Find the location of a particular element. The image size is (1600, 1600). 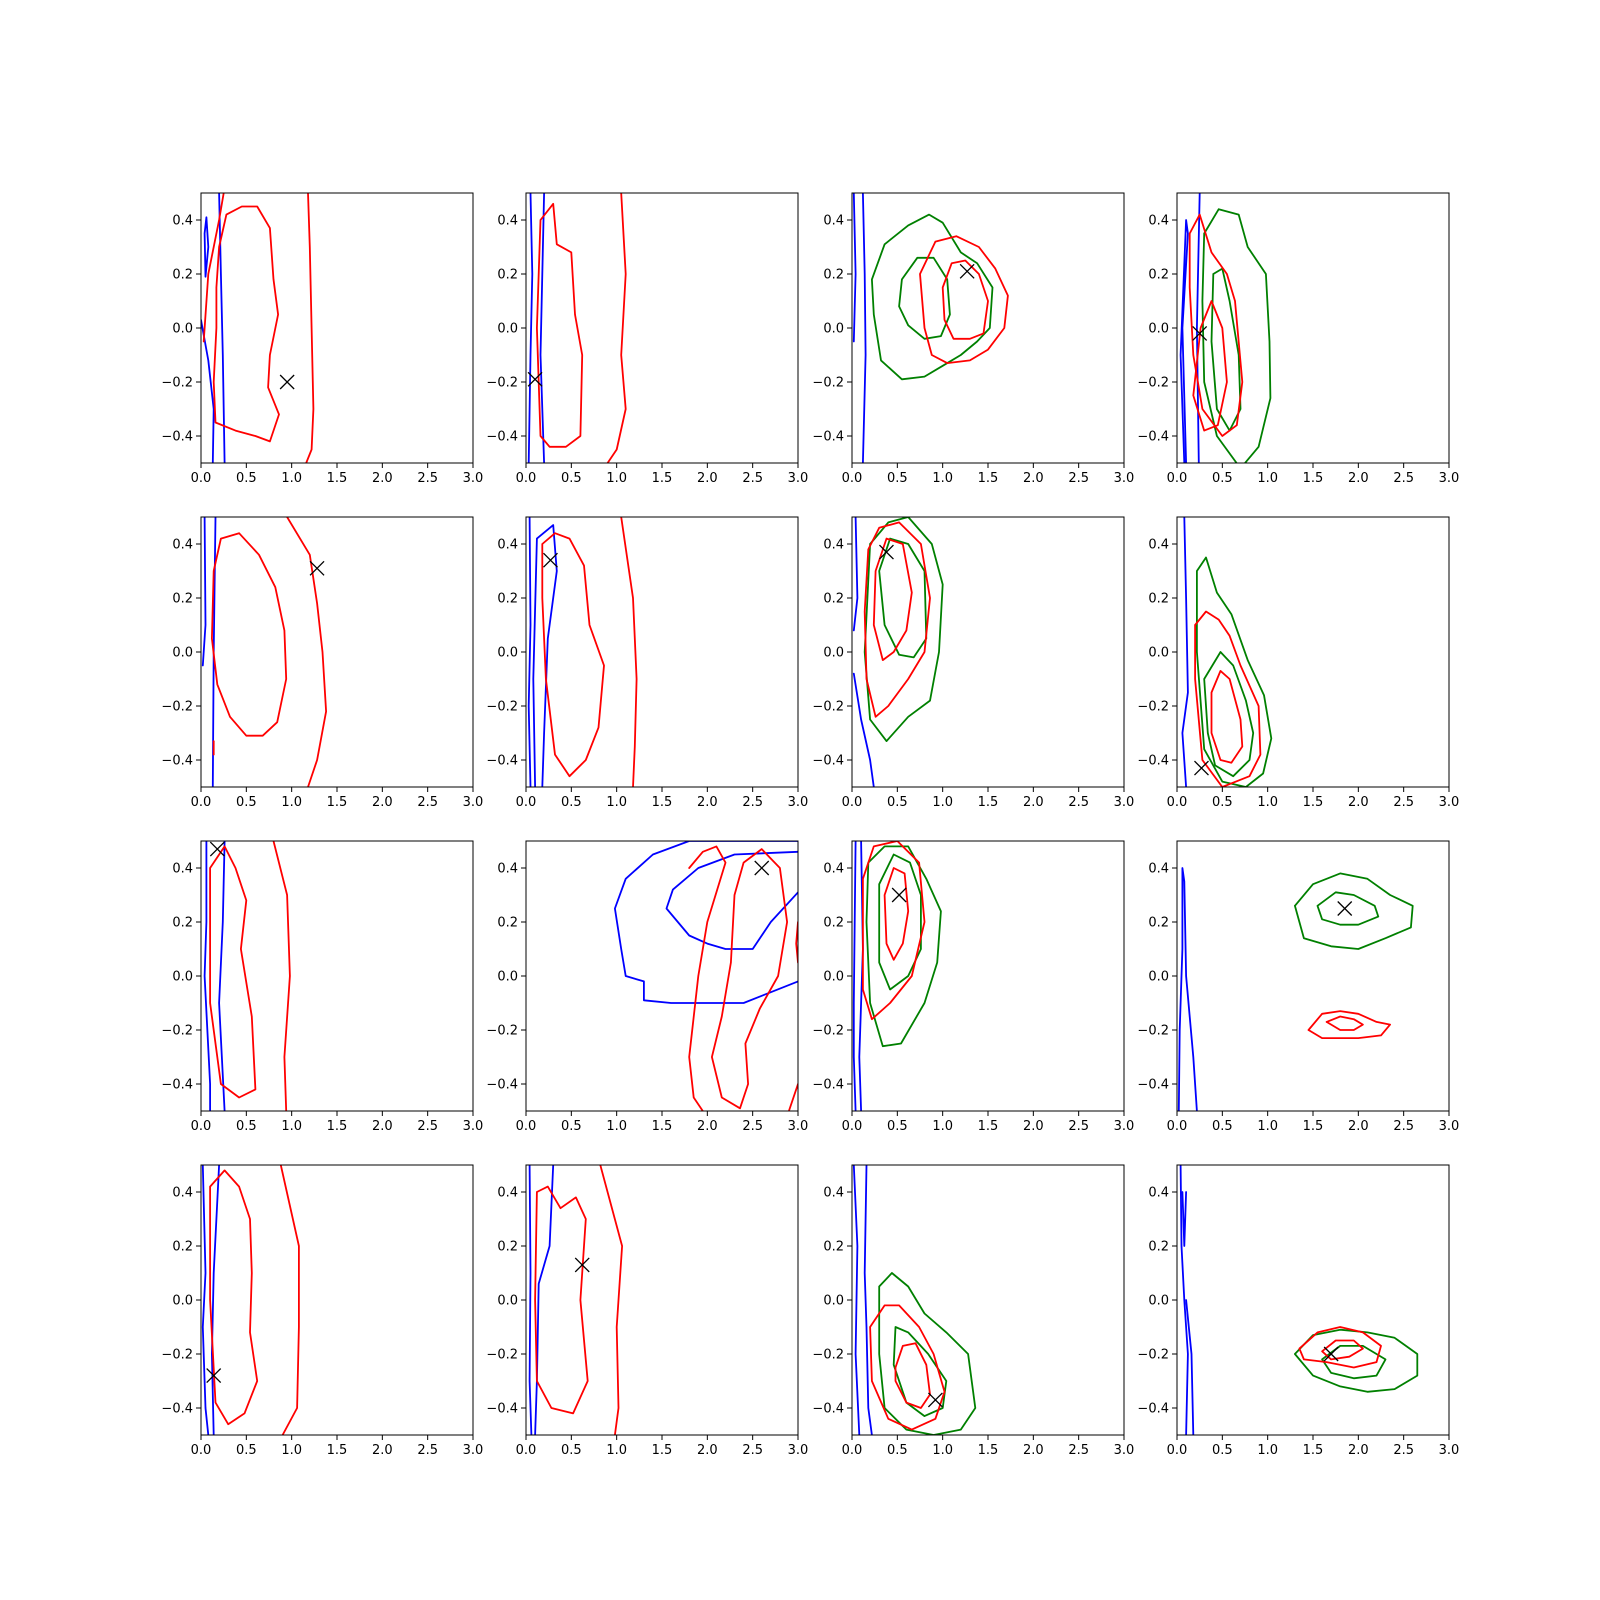

subplot-r3-c2: 0.0 0.5 1.0 1.5 2.0 2.5 3.0 −0.4 −0.2 0.0 0.2 0.4 is located at coordinates (647, 987).